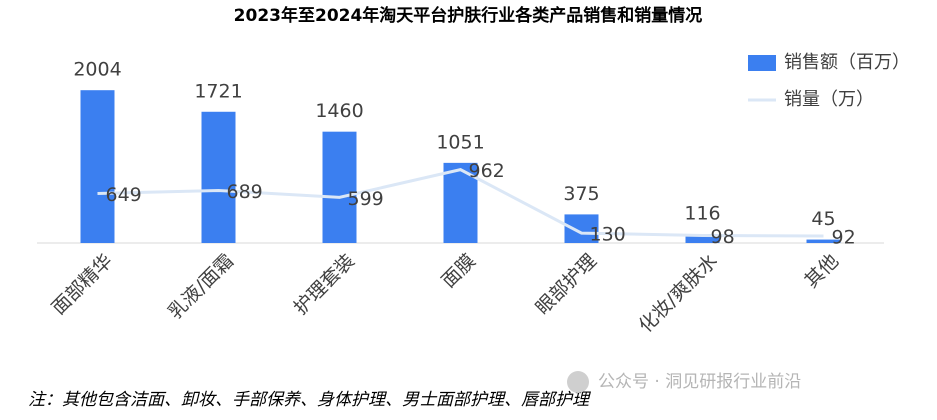 This screenshot has height=420, width=937. Describe the element at coordinates (723, 237) in the screenshot. I see `line-value-label: 98` at that location.